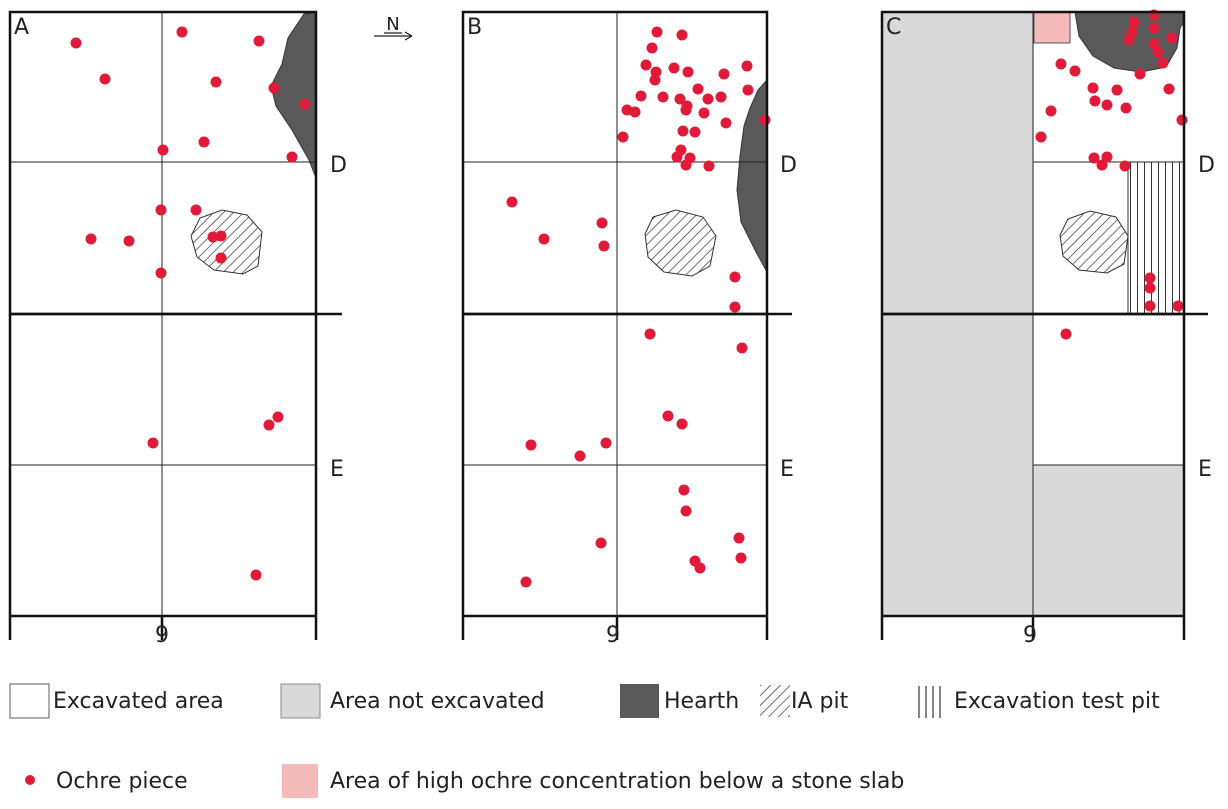  I want to click on panel-letter: B, so click(474, 27).